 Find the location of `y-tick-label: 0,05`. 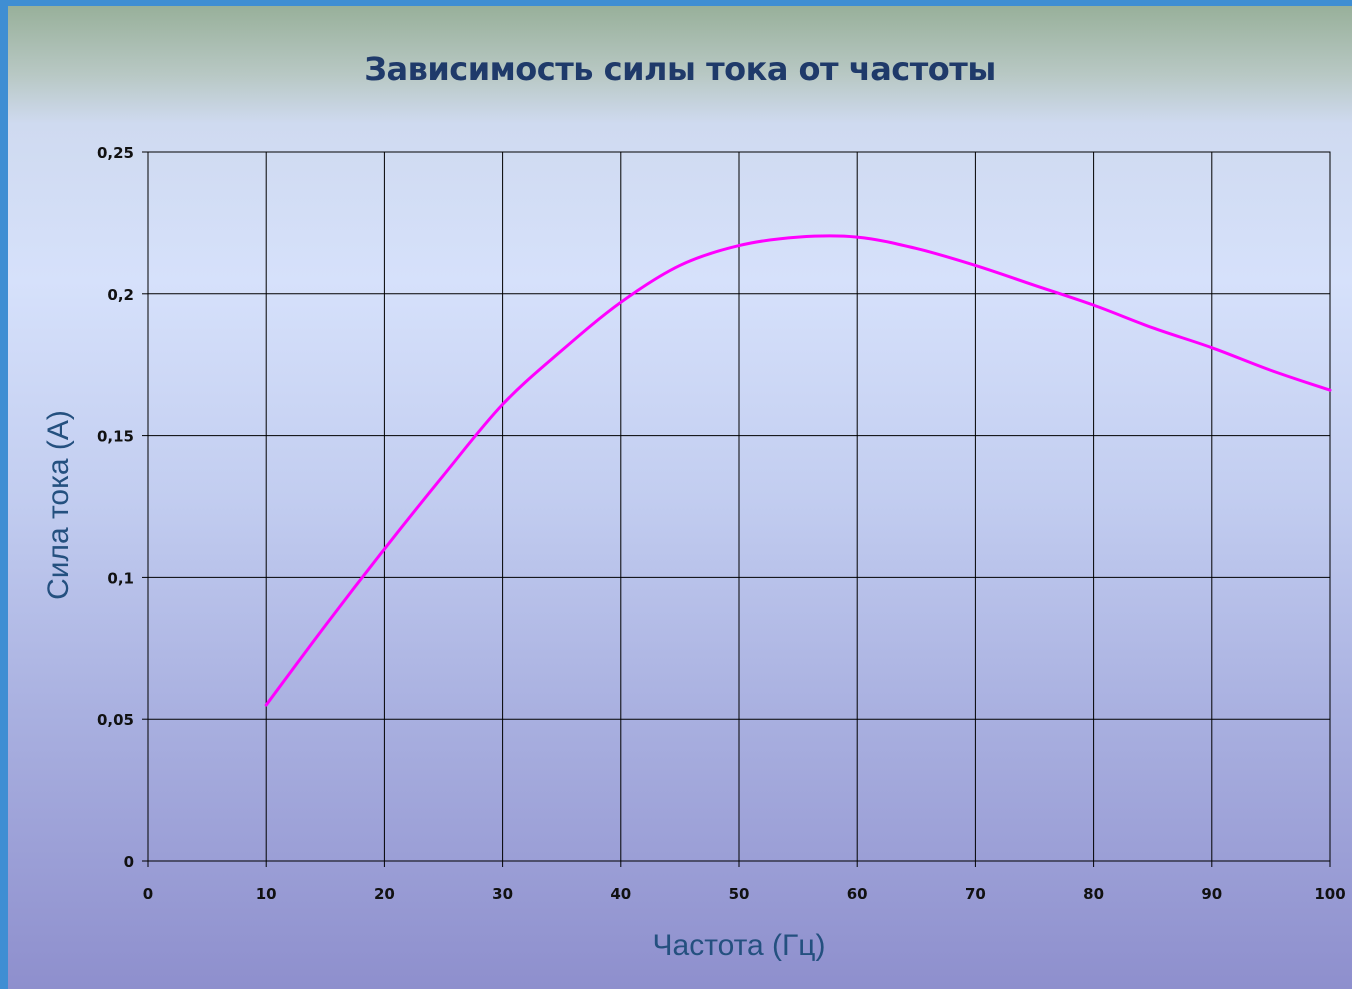

y-tick-label: 0,05 is located at coordinates (115, 720).